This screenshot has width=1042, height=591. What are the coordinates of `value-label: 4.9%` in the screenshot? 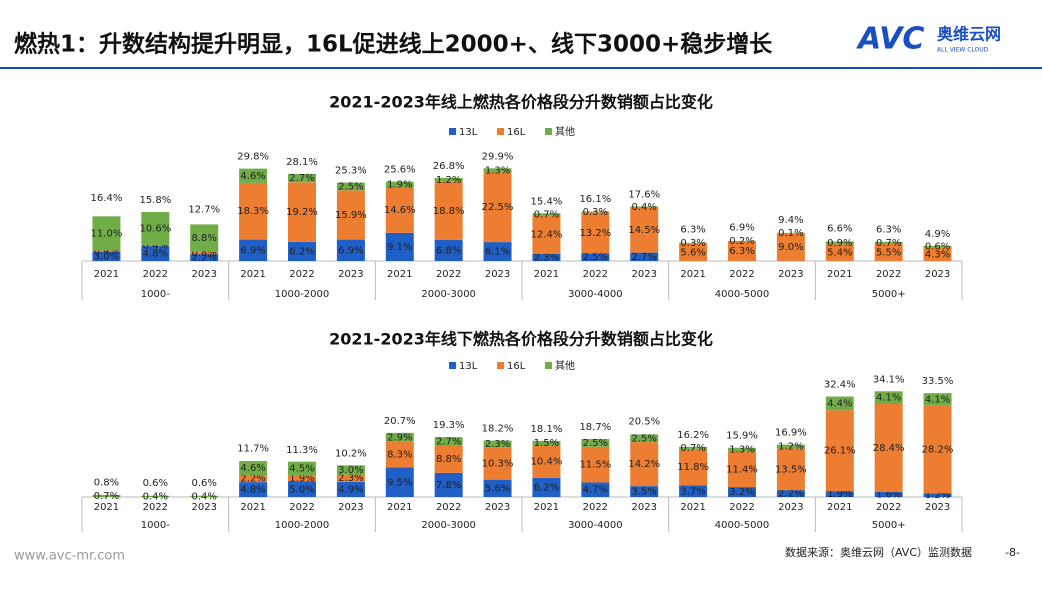 It's located at (350, 489).